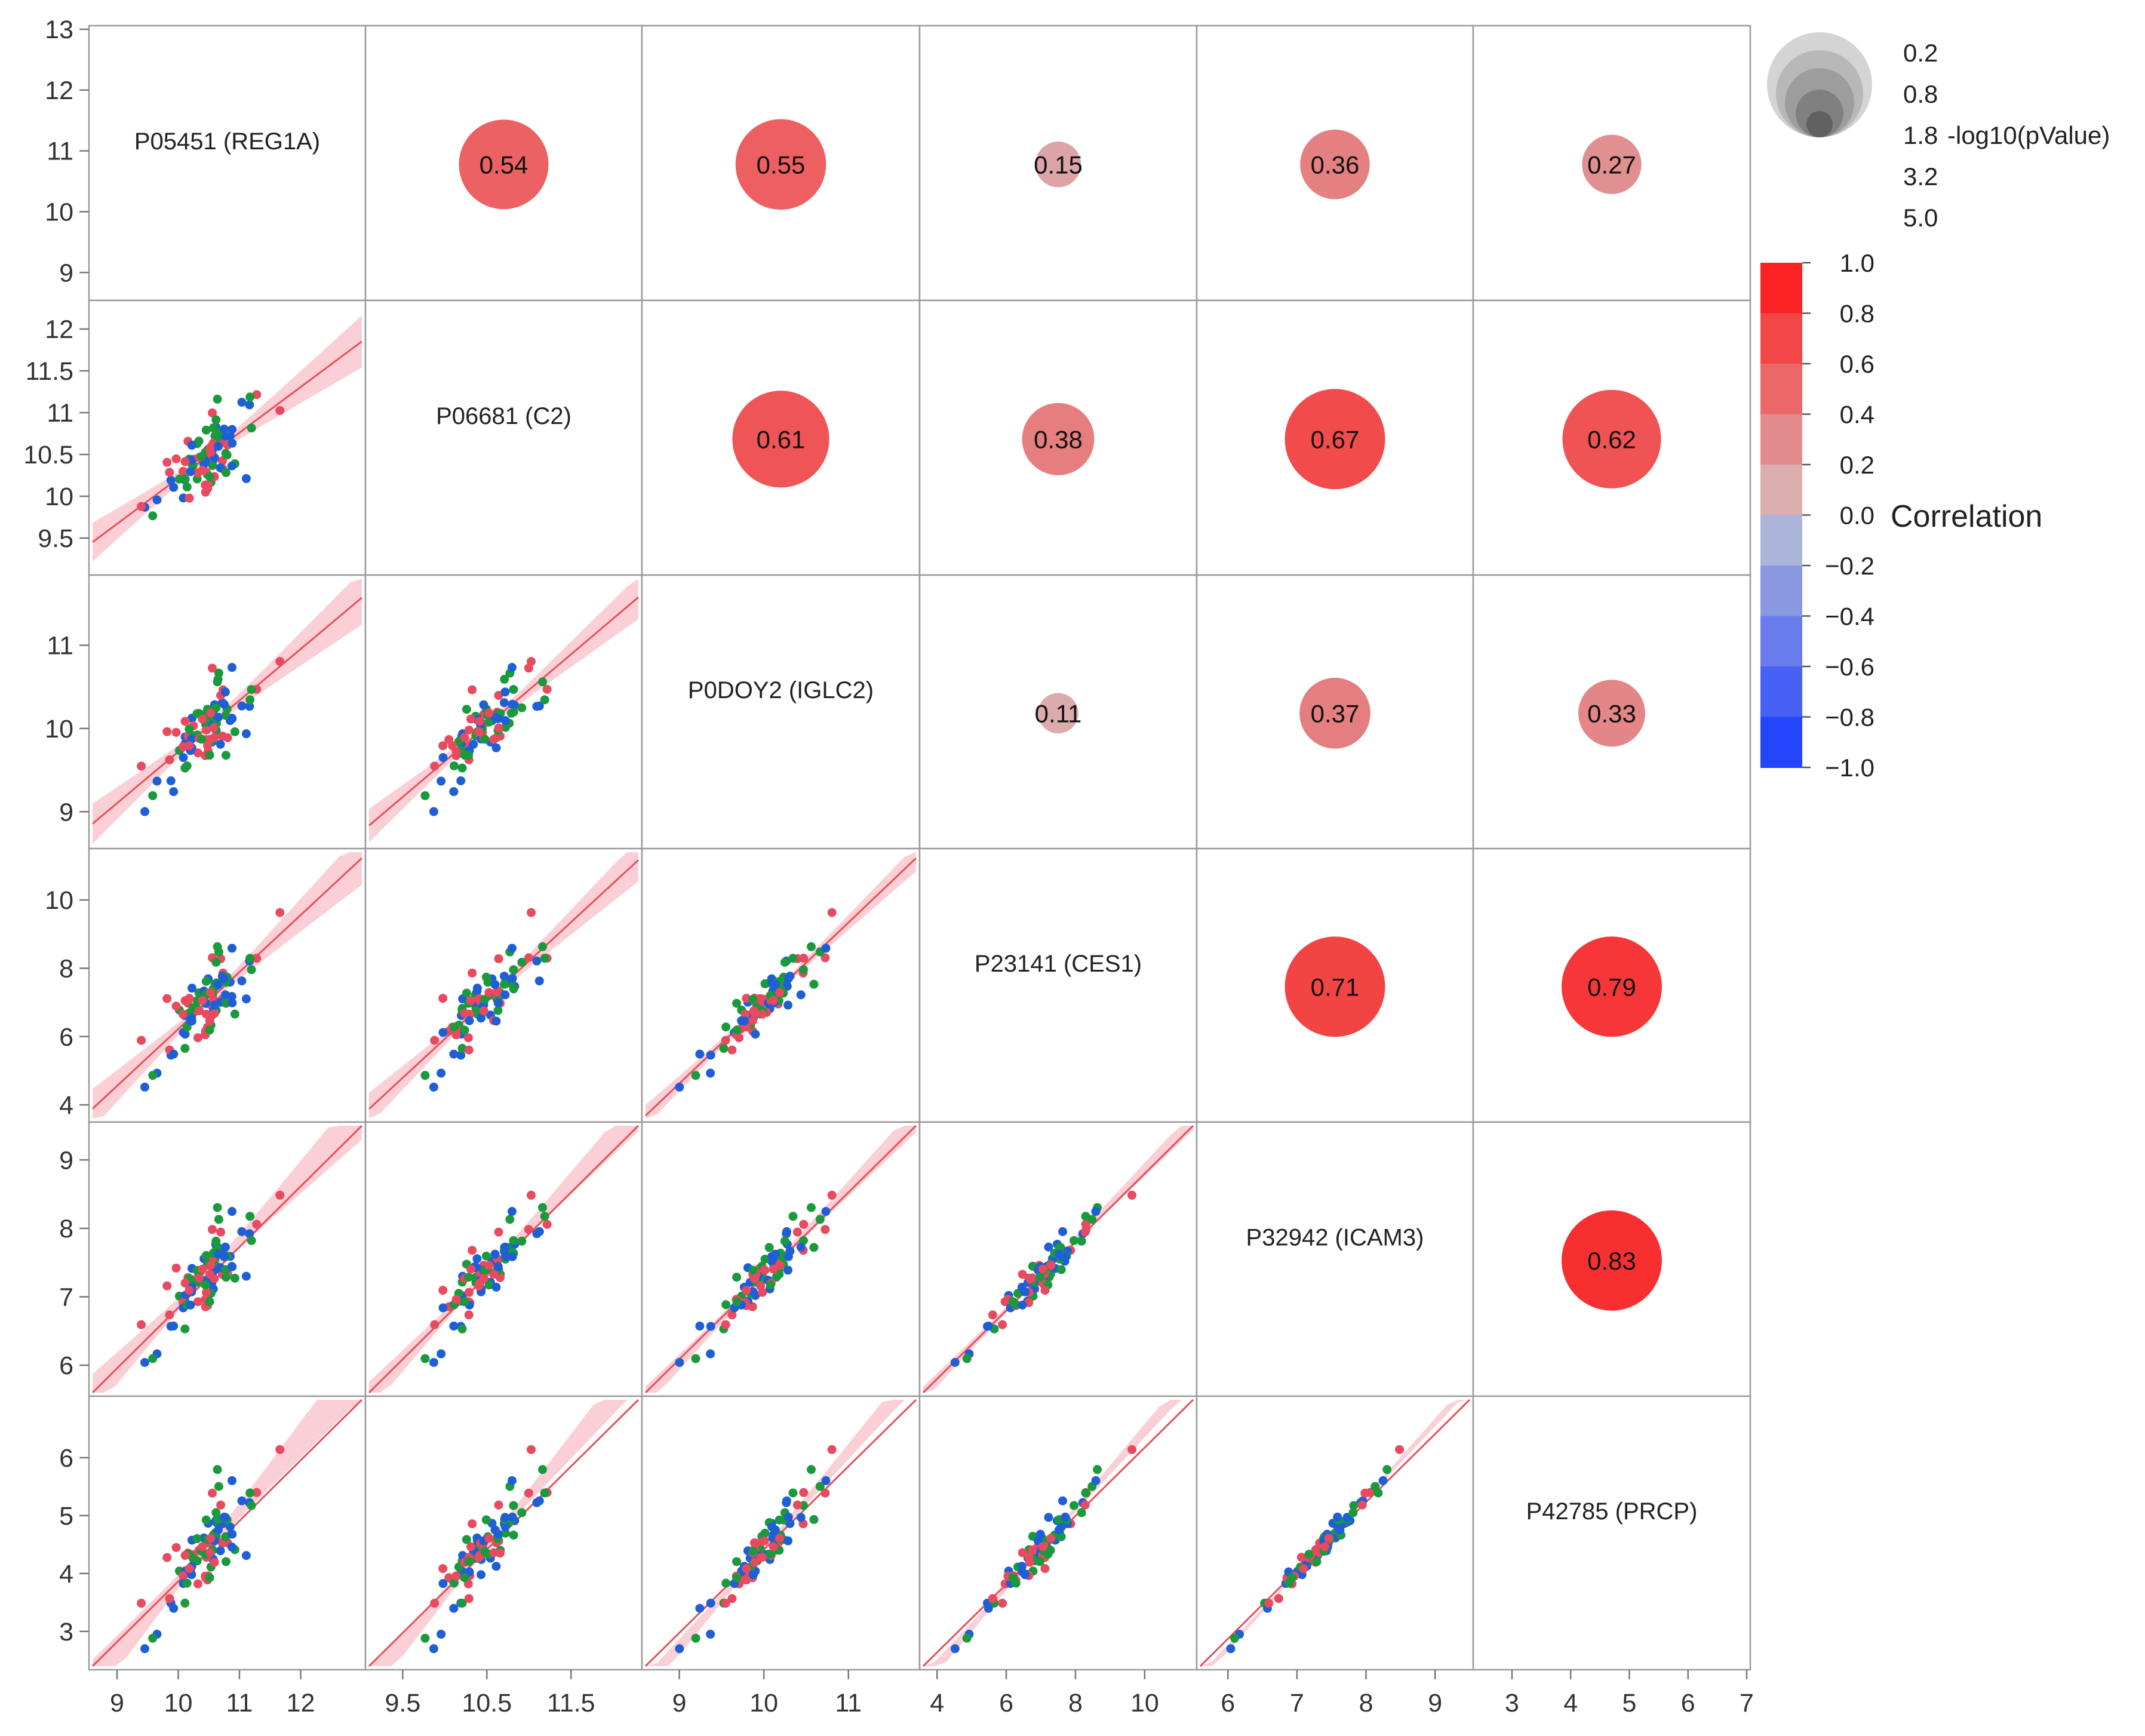 This screenshot has width=2145, height=1736. Describe the element at coordinates (1857, 465) in the screenshot. I see `colorbar-tick-label: 0.2` at that location.